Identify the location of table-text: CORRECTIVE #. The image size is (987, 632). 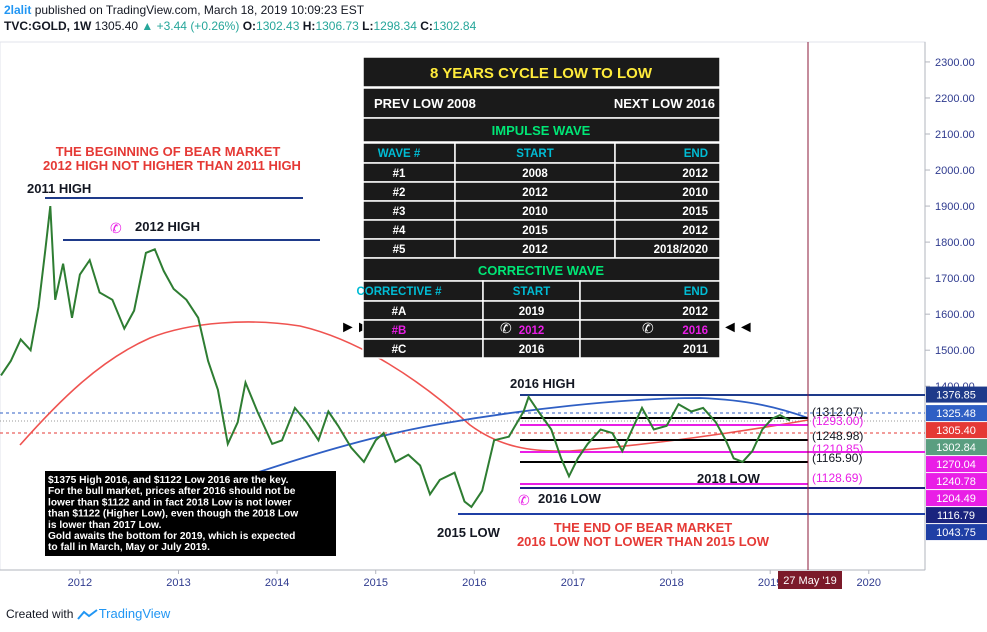
(400, 292).